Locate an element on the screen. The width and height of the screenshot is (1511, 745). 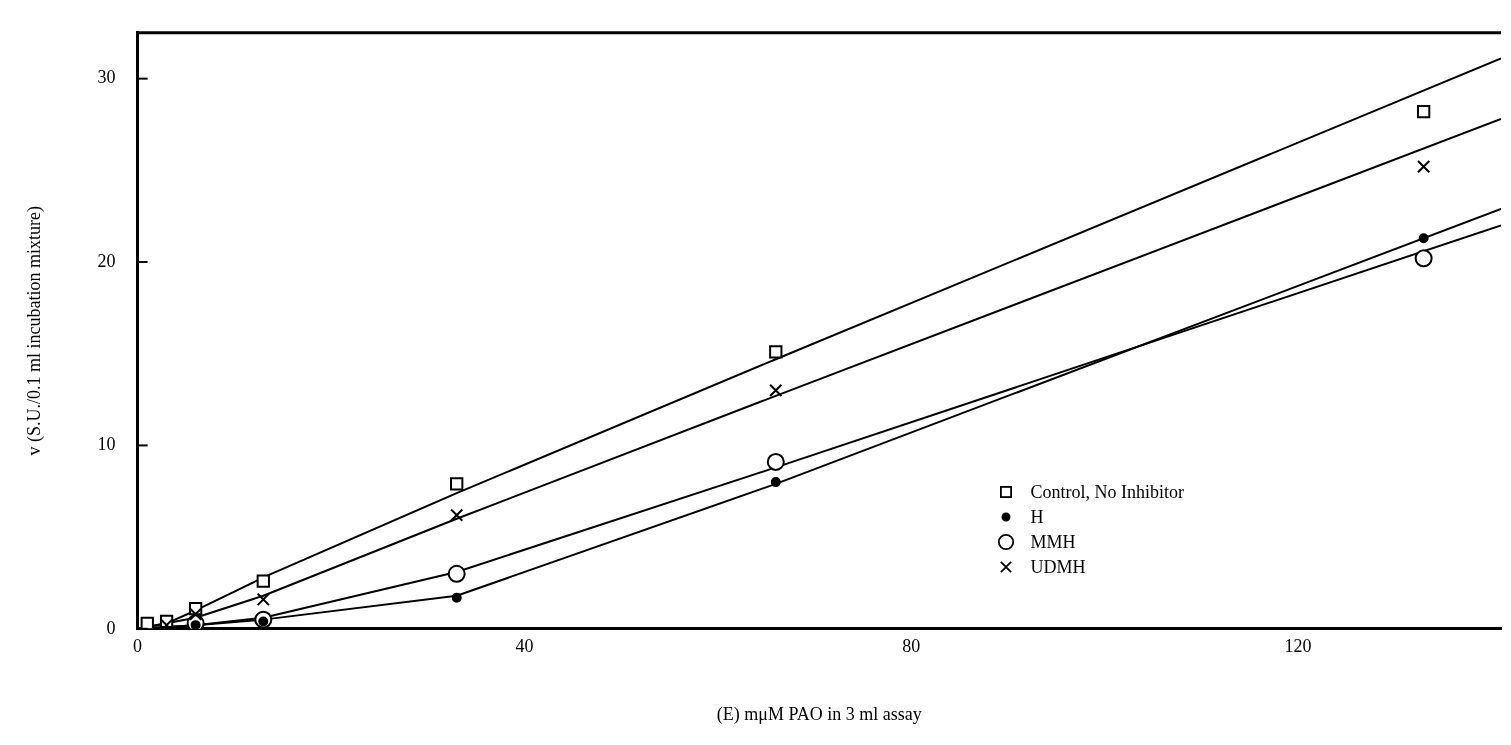
x-axis-title: (E) mμM PAO in 3 ml assay is located at coordinates (819, 714).